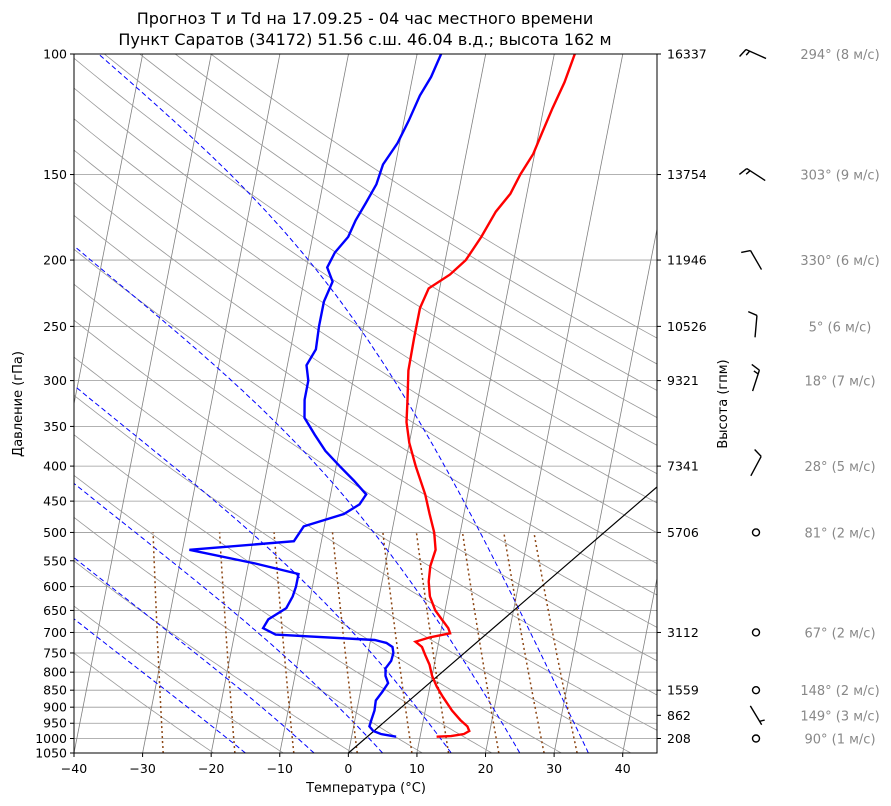 The height and width of the screenshot is (806, 891). What do you see at coordinates (687, 260) in the screenshot?
I see `height-tick-label: 11946` at bounding box center [687, 260].